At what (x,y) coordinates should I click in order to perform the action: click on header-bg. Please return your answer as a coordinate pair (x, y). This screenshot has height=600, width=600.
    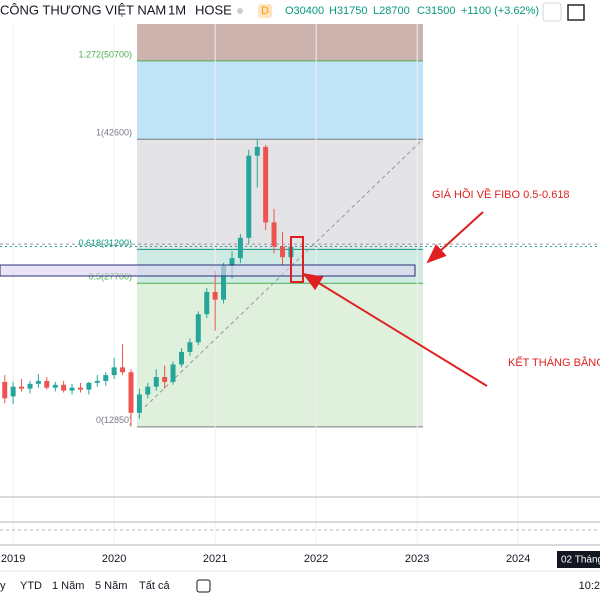
    Looking at the image, I should click on (300, 12).